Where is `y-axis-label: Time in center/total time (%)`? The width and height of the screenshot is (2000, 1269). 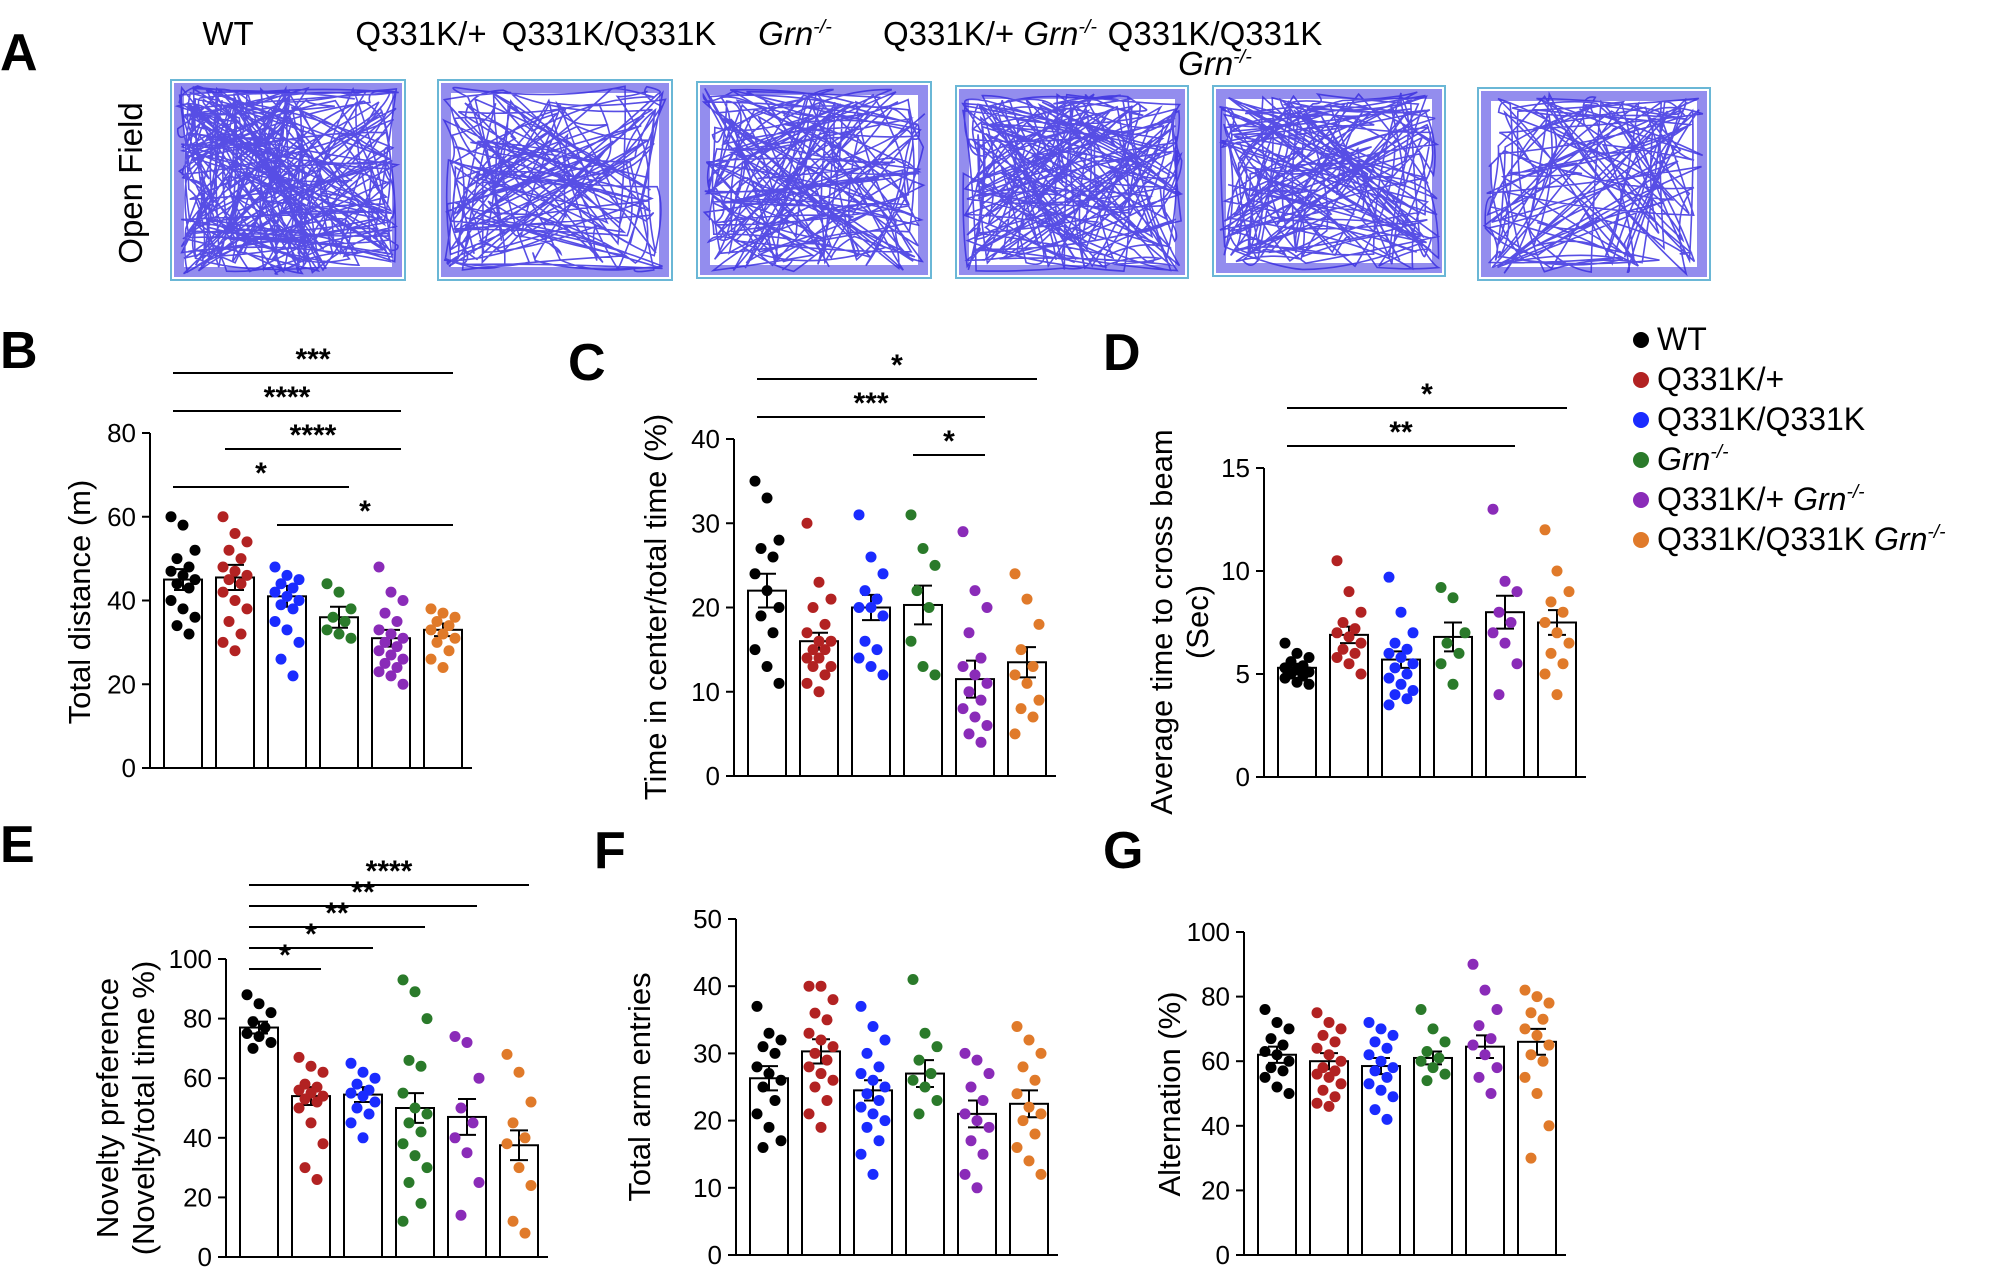 y-axis-label: Time in center/total time (%) is located at coordinates (655, 607).